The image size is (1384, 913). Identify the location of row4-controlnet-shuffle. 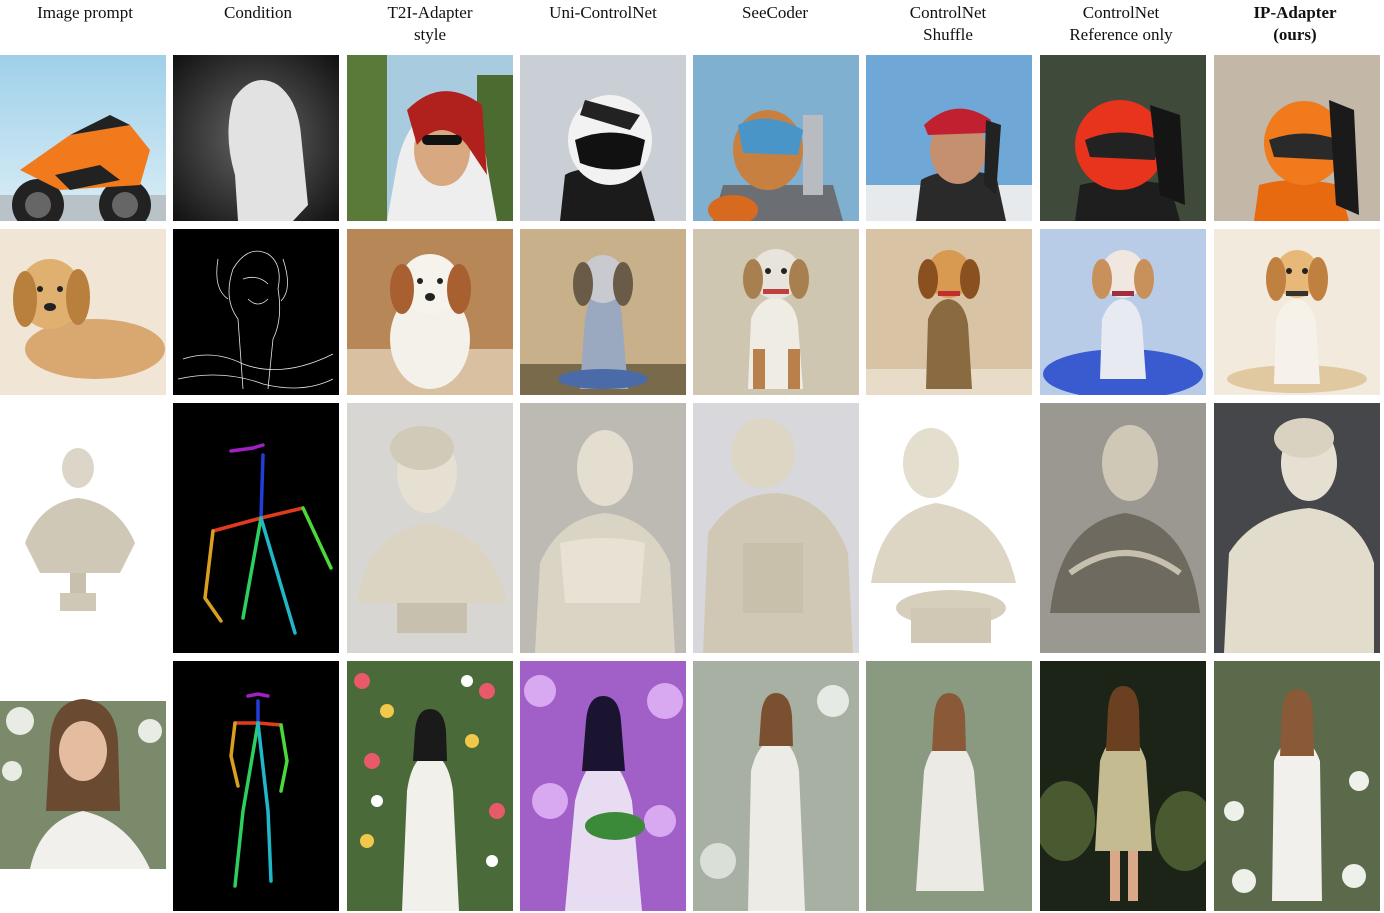
(949, 786).